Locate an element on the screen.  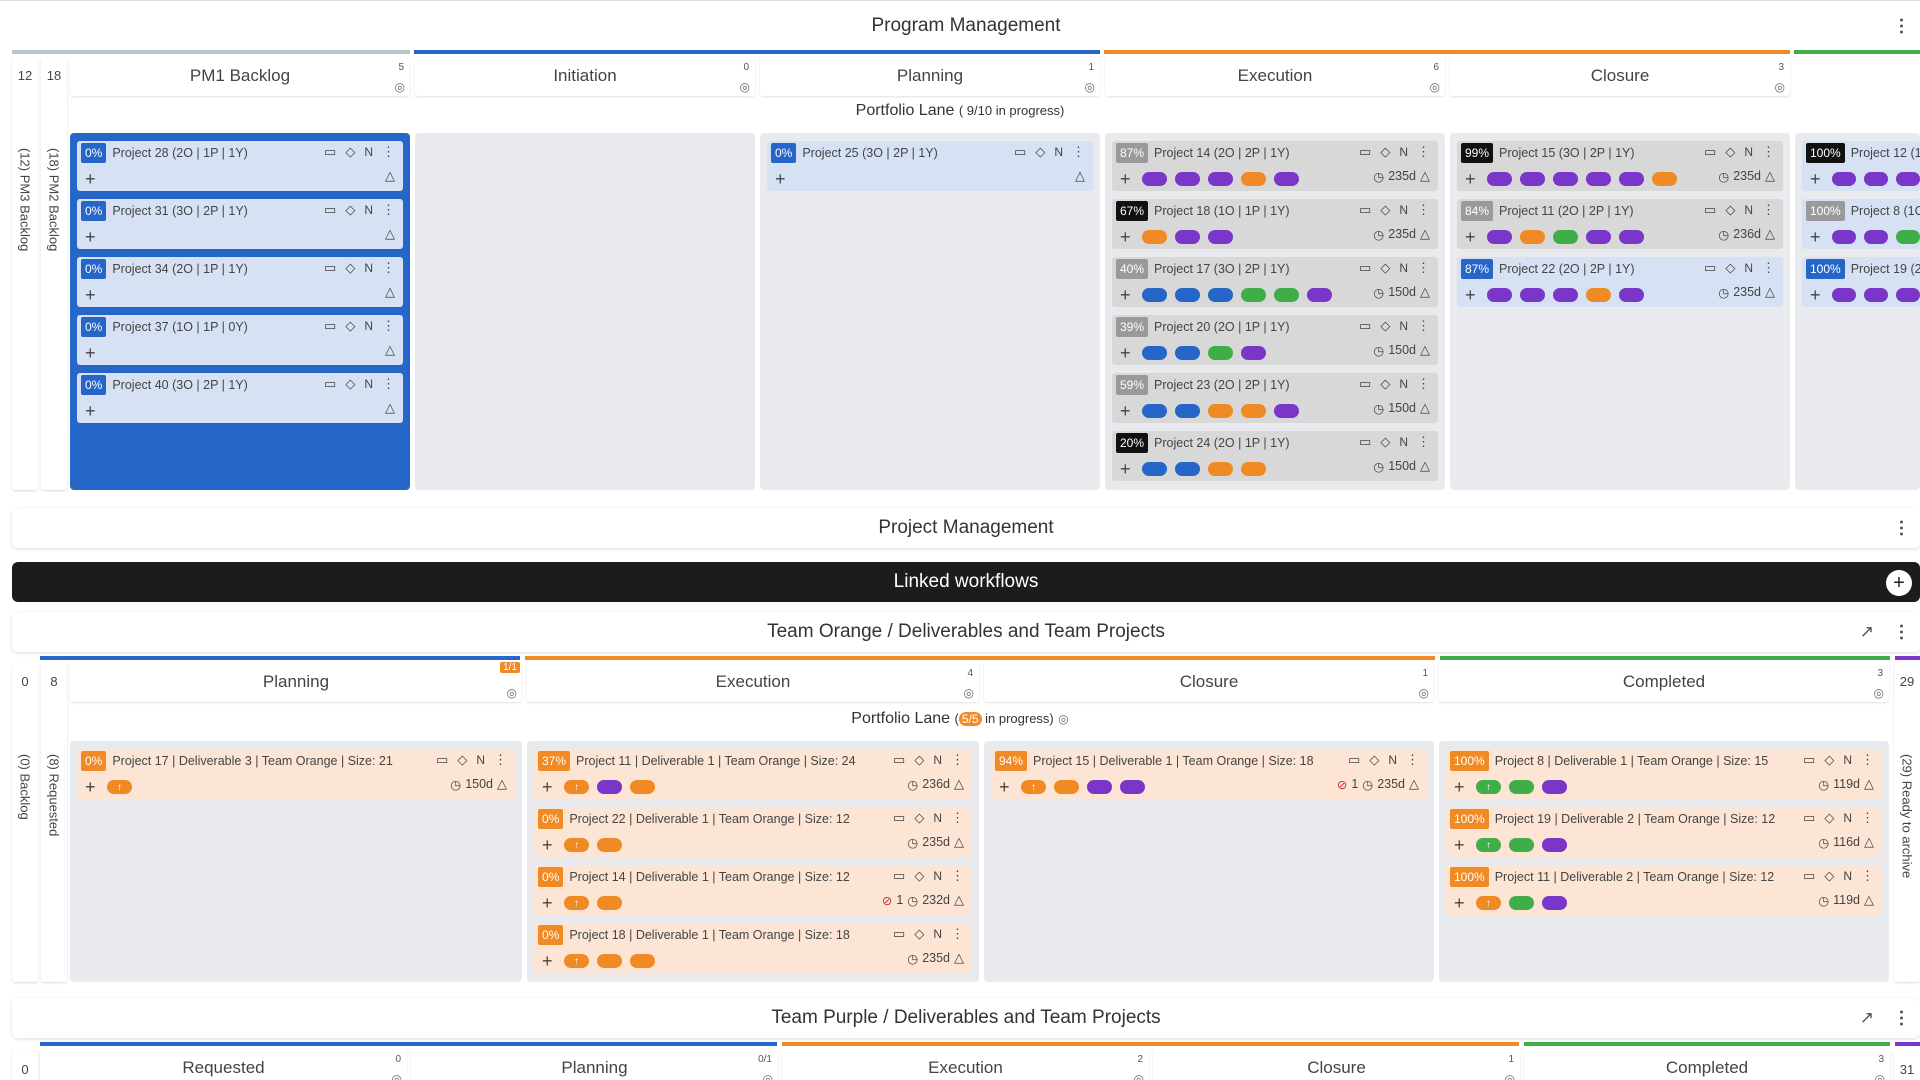
to-ready-archive-column: 29 (29) Ready to archive is located at coordinates (1907, 823).